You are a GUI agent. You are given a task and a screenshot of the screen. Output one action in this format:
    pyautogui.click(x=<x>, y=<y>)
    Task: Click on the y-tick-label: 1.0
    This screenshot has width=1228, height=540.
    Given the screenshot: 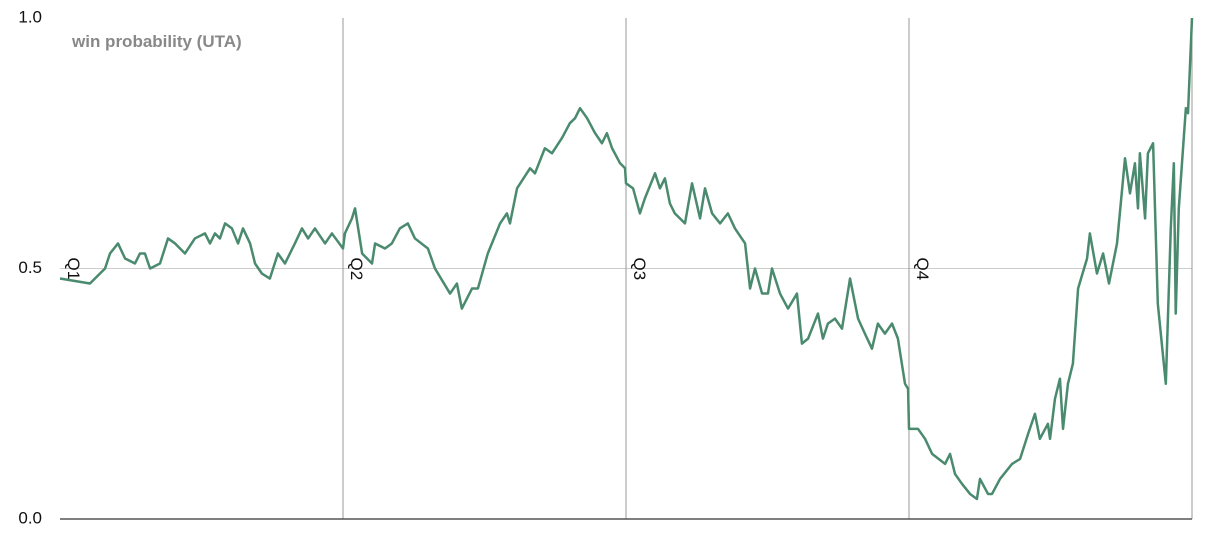 What is the action you would take?
    pyautogui.click(x=30, y=16)
    